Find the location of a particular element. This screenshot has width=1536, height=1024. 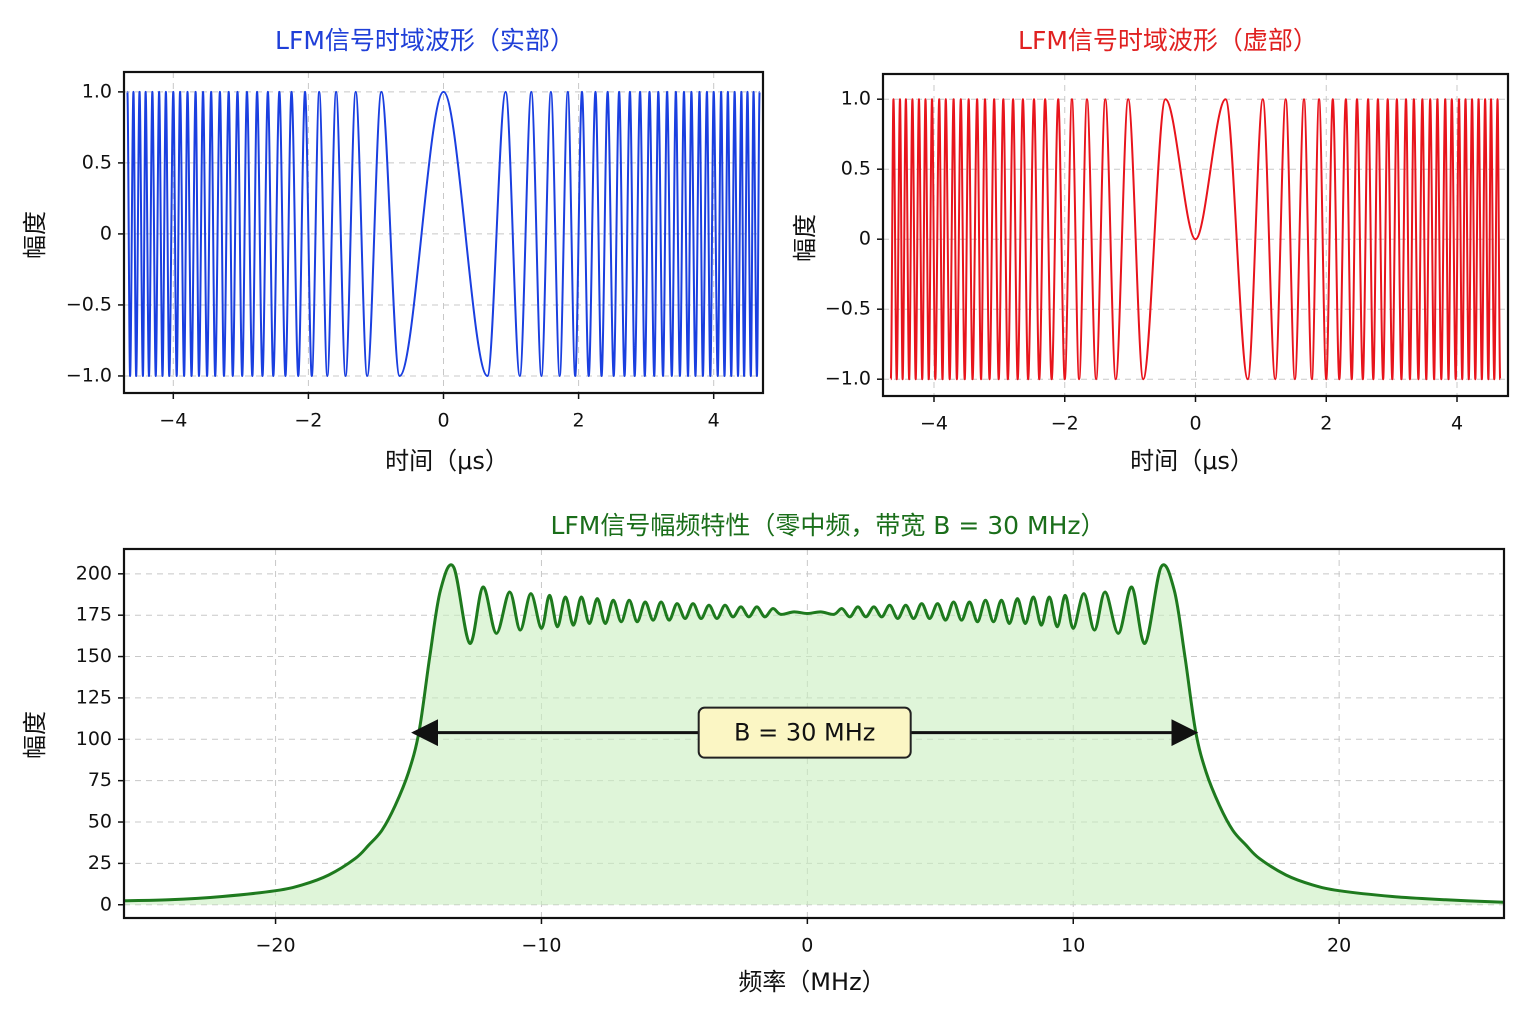

x-axis-label: 频率（MHz） is located at coordinates (811, 982).